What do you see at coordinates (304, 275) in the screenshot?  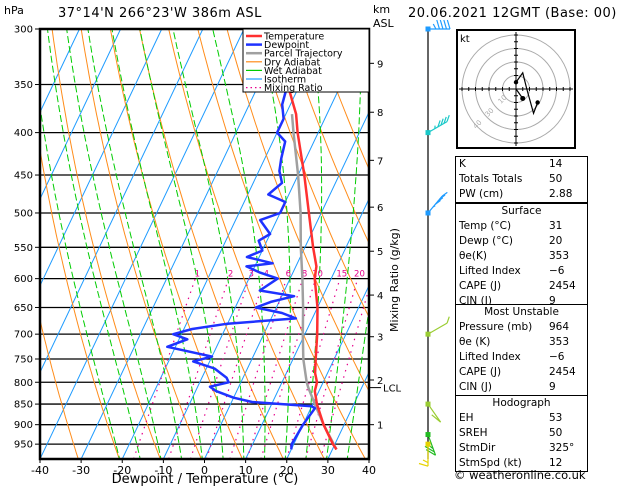 I see `mixing-ratio-label: 8` at bounding box center [304, 275].